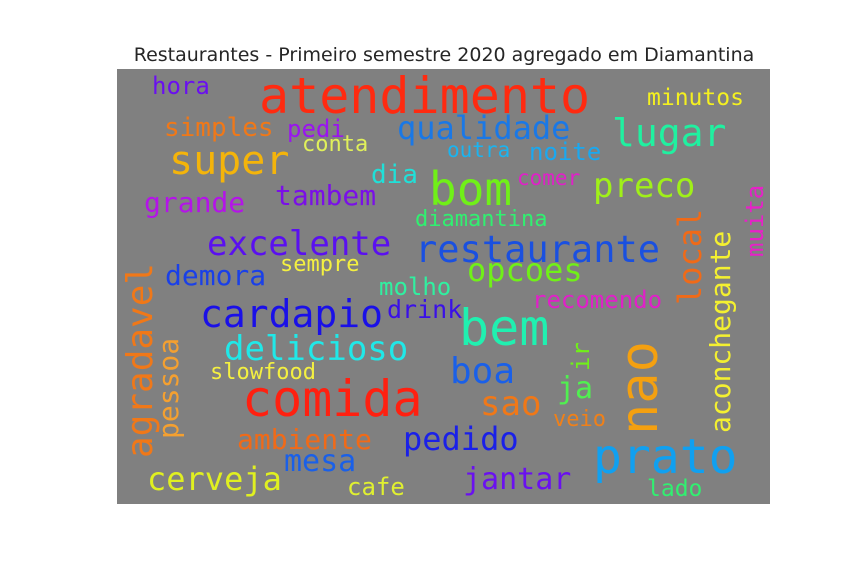  What do you see at coordinates (219, 128) in the screenshot?
I see `word: simples` at bounding box center [219, 128].